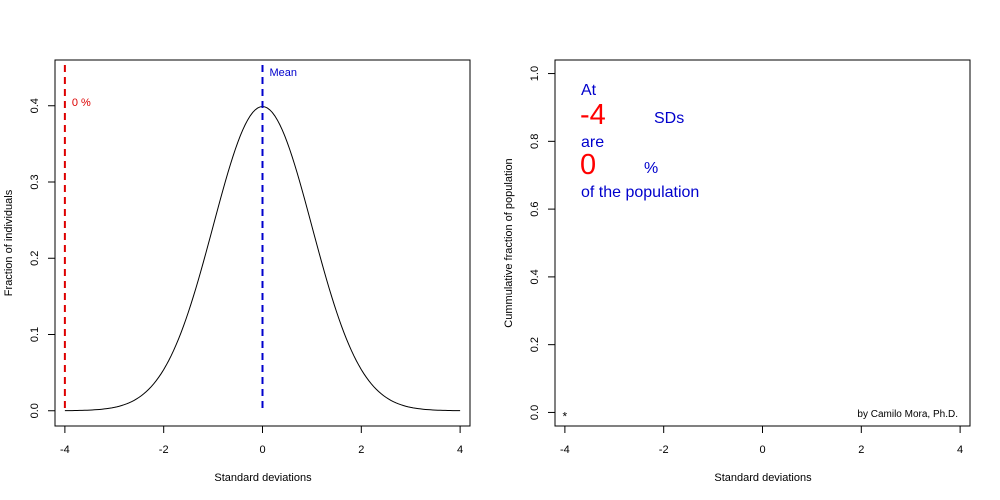 The width and height of the screenshot is (1000, 500). Describe the element at coordinates (907, 414) in the screenshot. I see `credit-text: by Camilo Mora, Ph.D.` at that location.